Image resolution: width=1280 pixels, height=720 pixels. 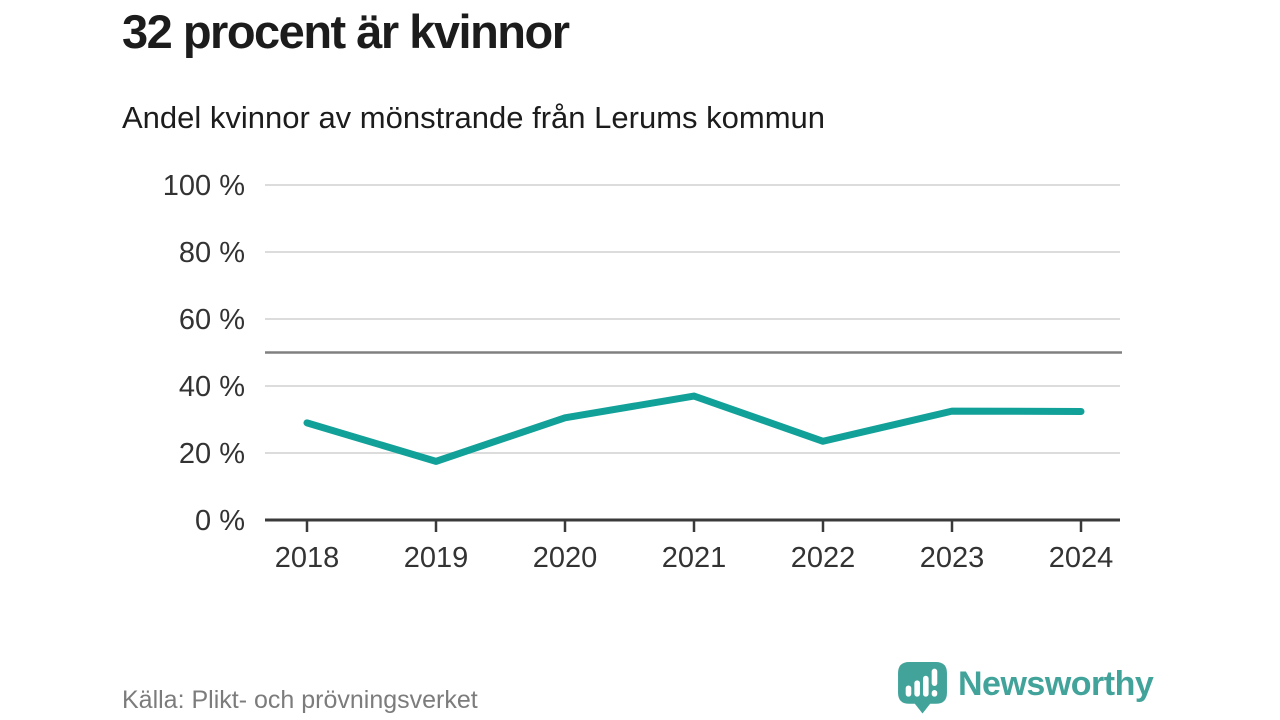 What do you see at coordinates (307, 558) in the screenshot?
I see `x-axis-tick-label: 2018` at bounding box center [307, 558].